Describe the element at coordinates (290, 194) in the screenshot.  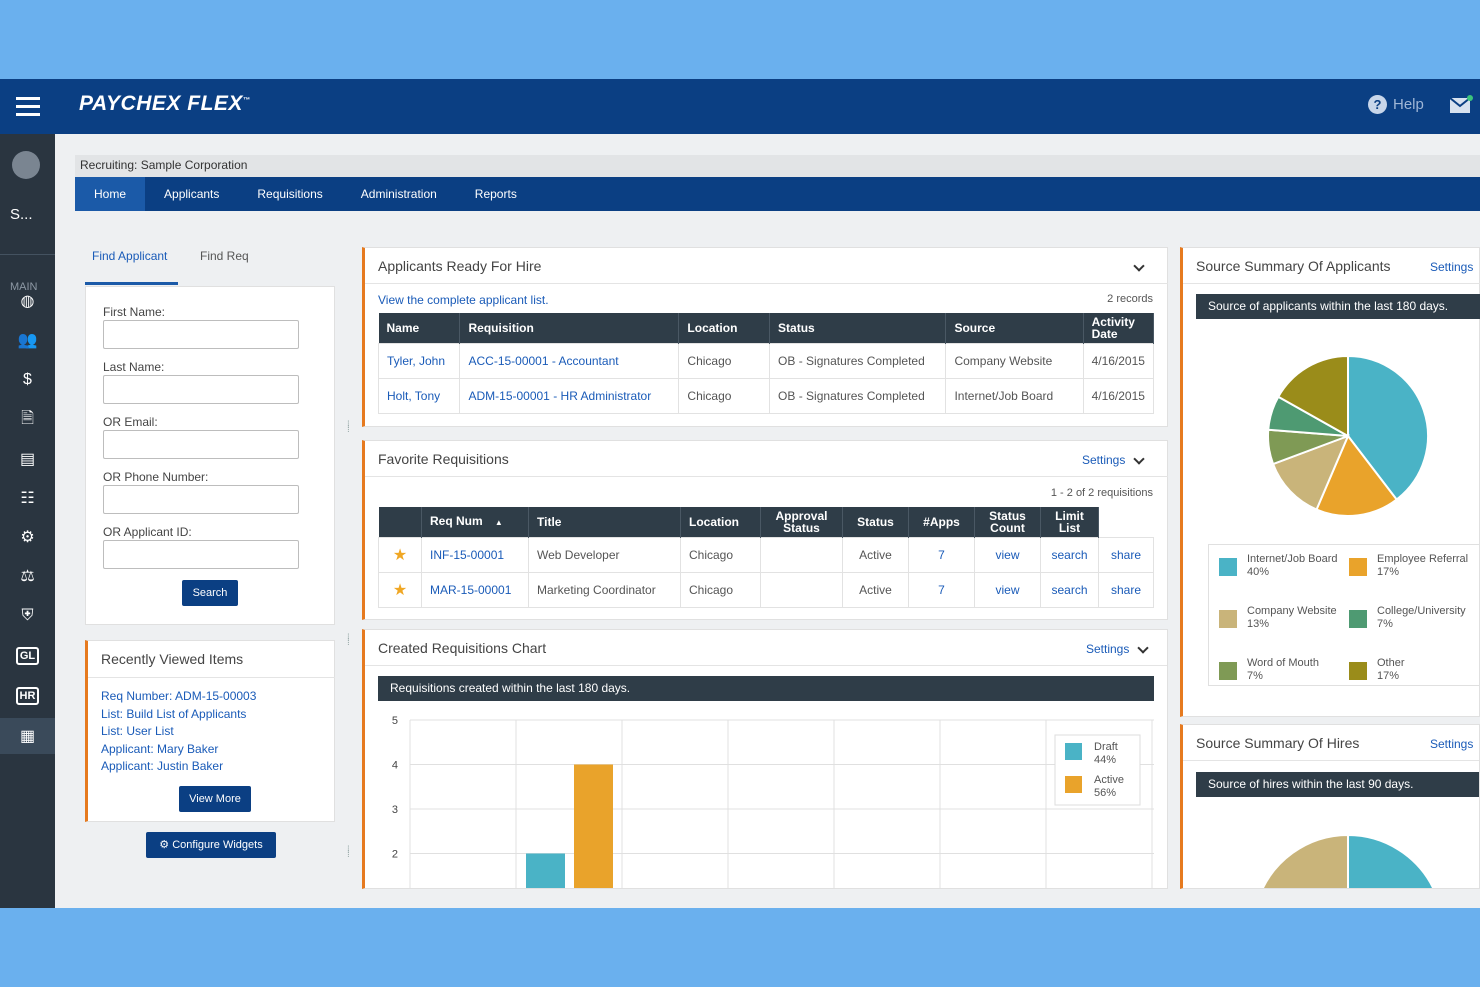
I see `tab-requisitions: Requisitions` at that location.